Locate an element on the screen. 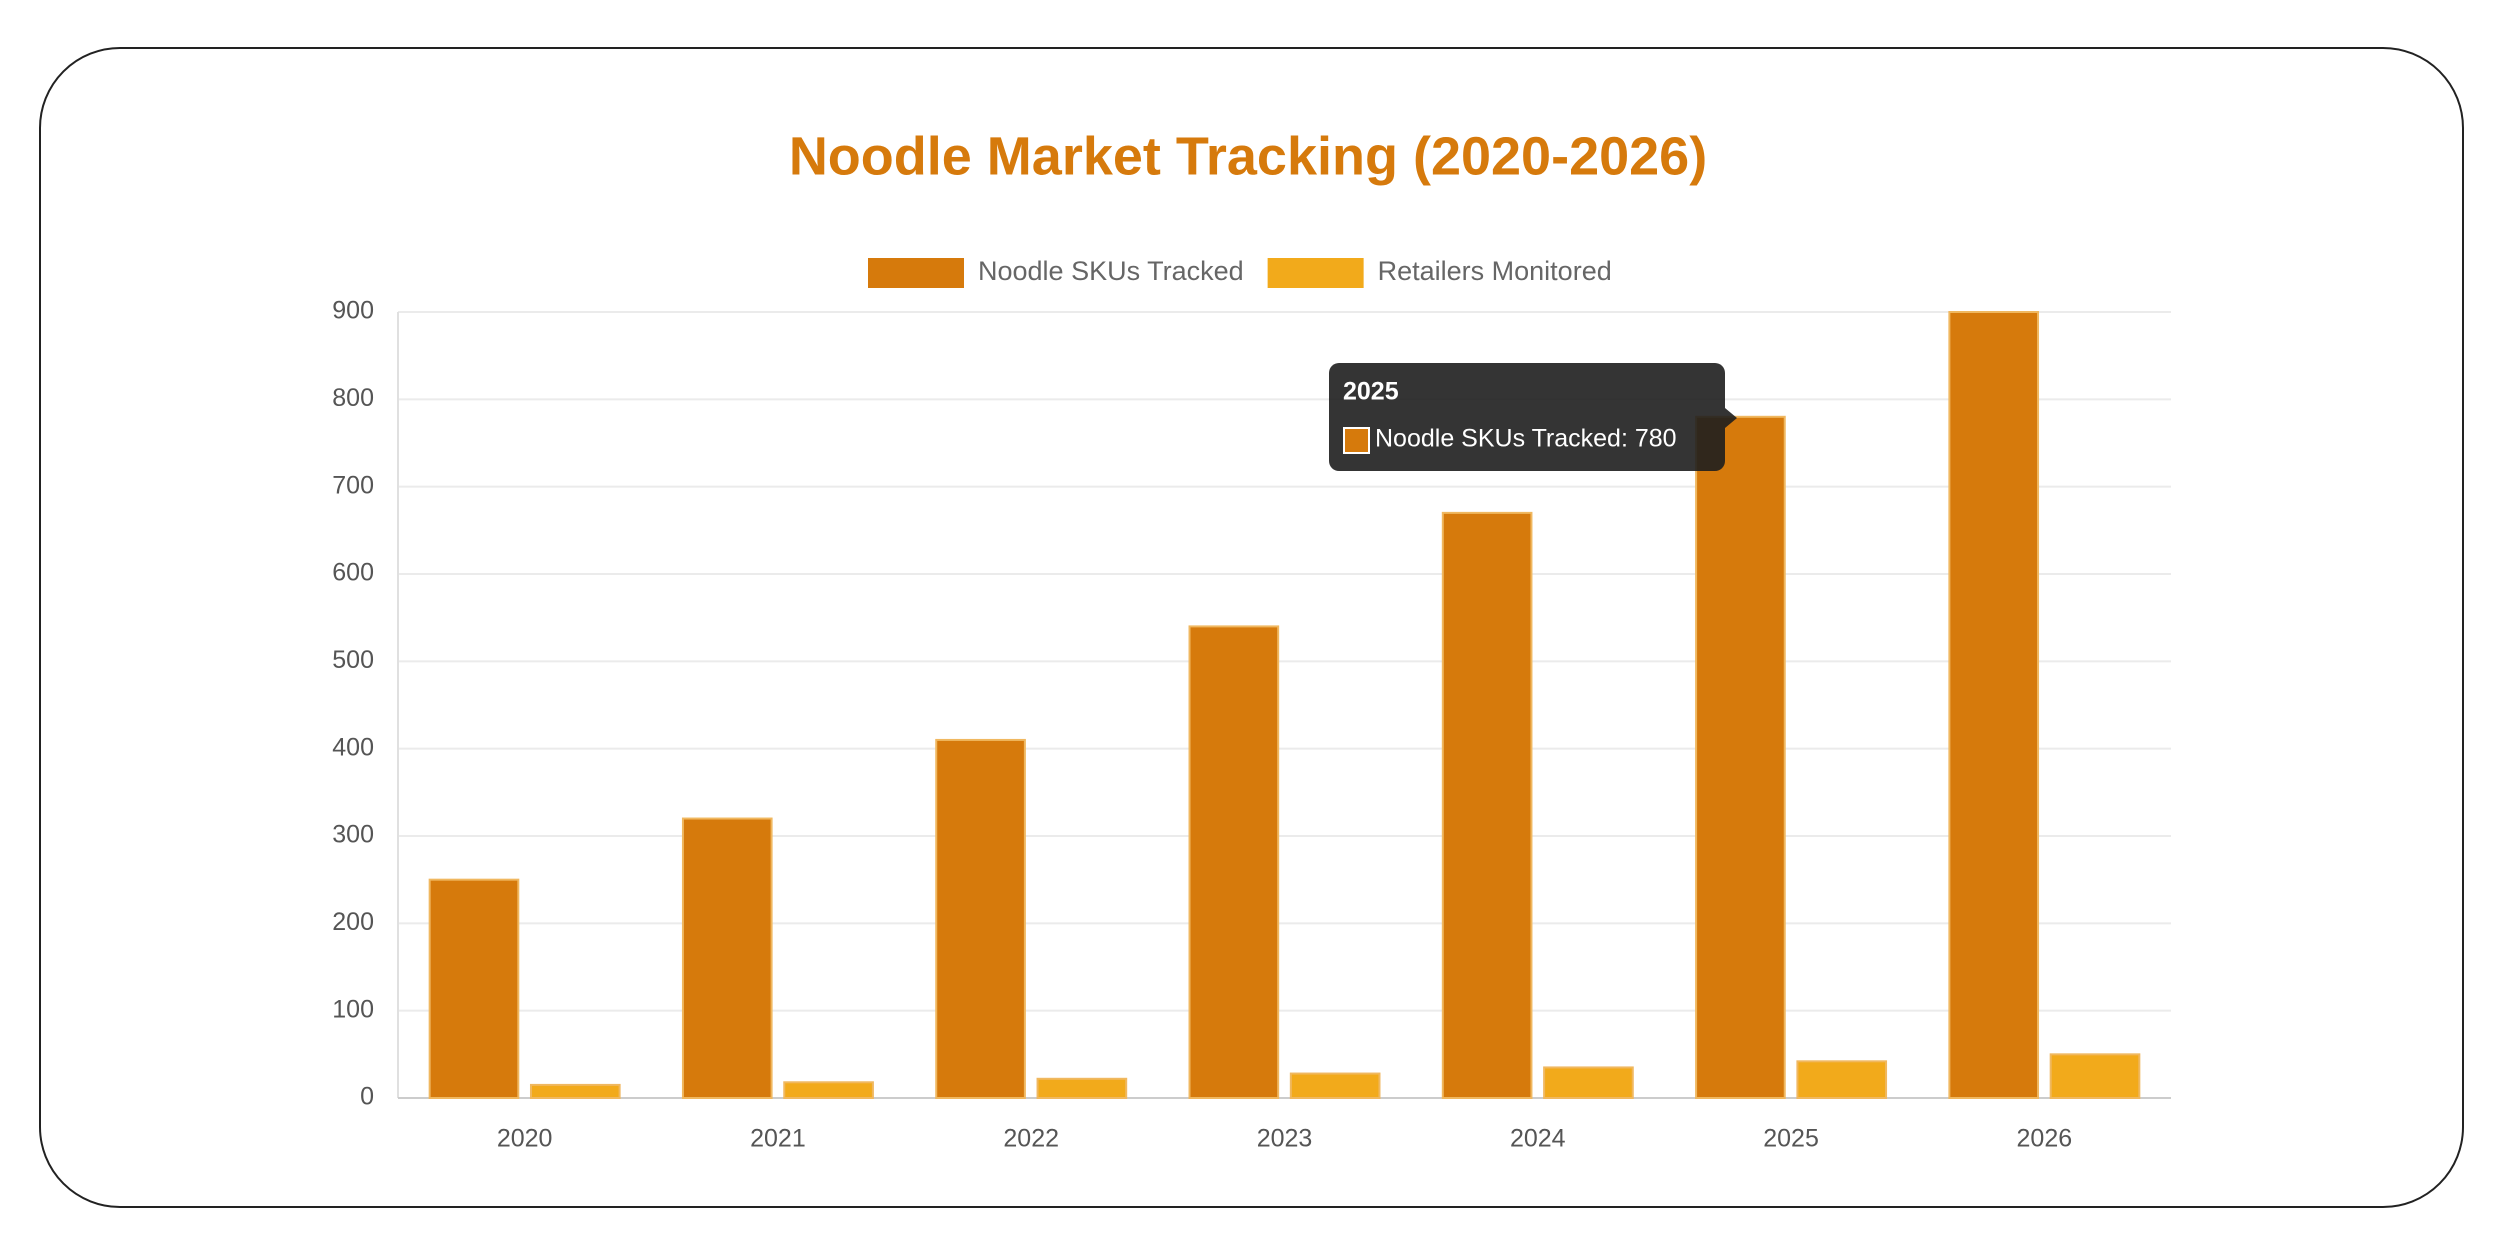  legend-label: Noodle SKUs Tracked is located at coordinates (1111, 271).